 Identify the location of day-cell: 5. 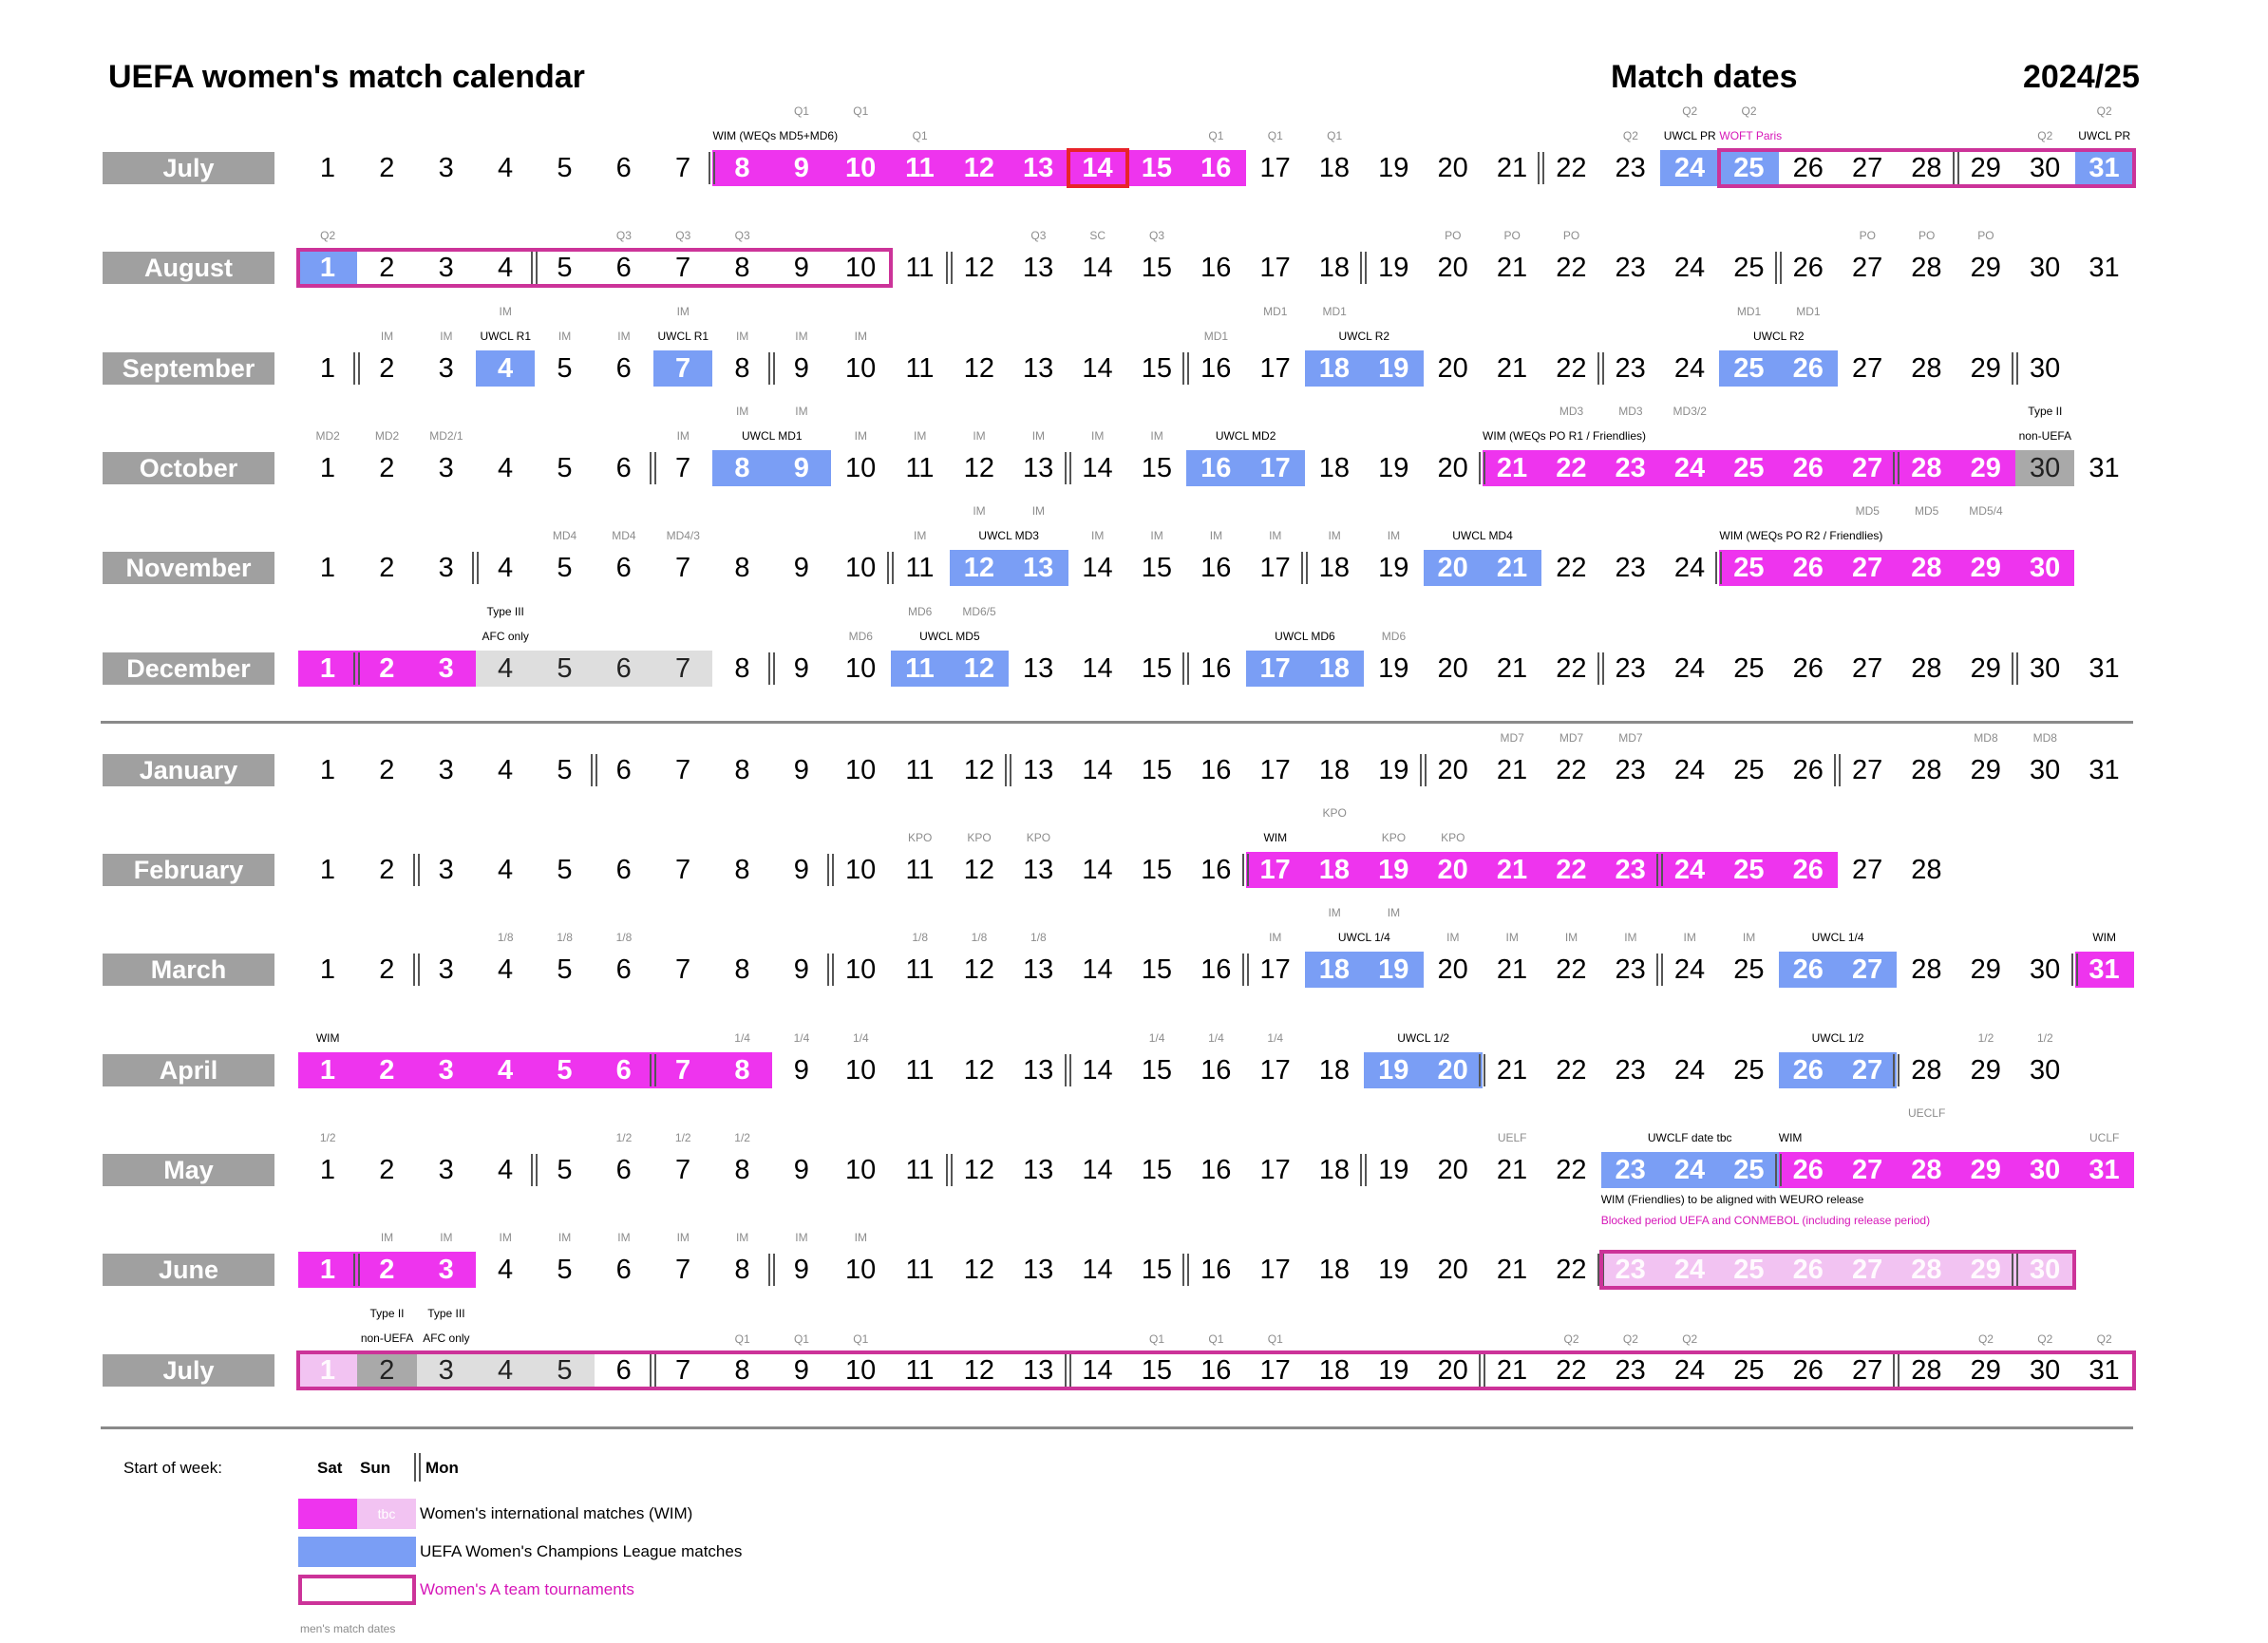
(565, 368).